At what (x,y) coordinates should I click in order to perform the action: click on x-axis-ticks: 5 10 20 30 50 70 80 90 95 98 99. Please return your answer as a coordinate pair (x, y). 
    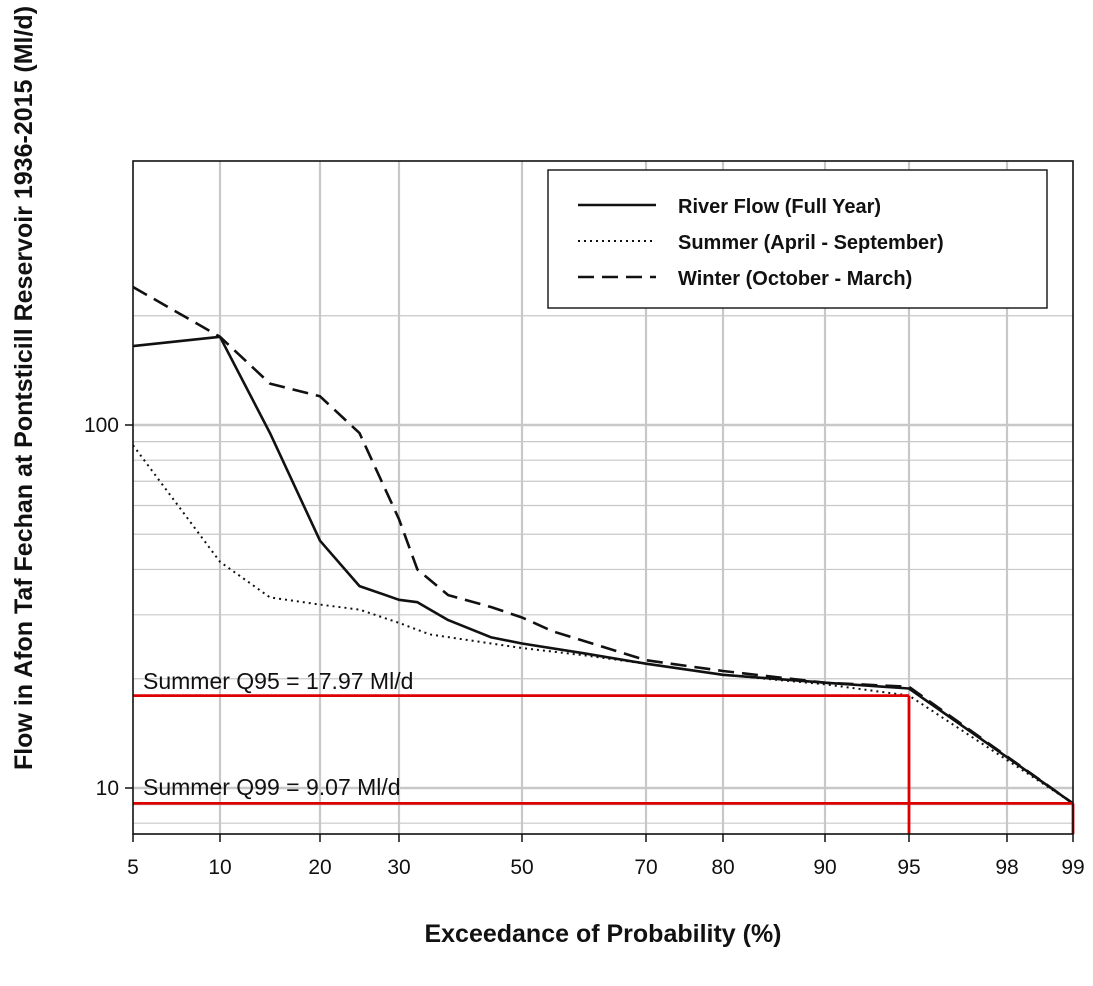
    Looking at the image, I should click on (606, 856).